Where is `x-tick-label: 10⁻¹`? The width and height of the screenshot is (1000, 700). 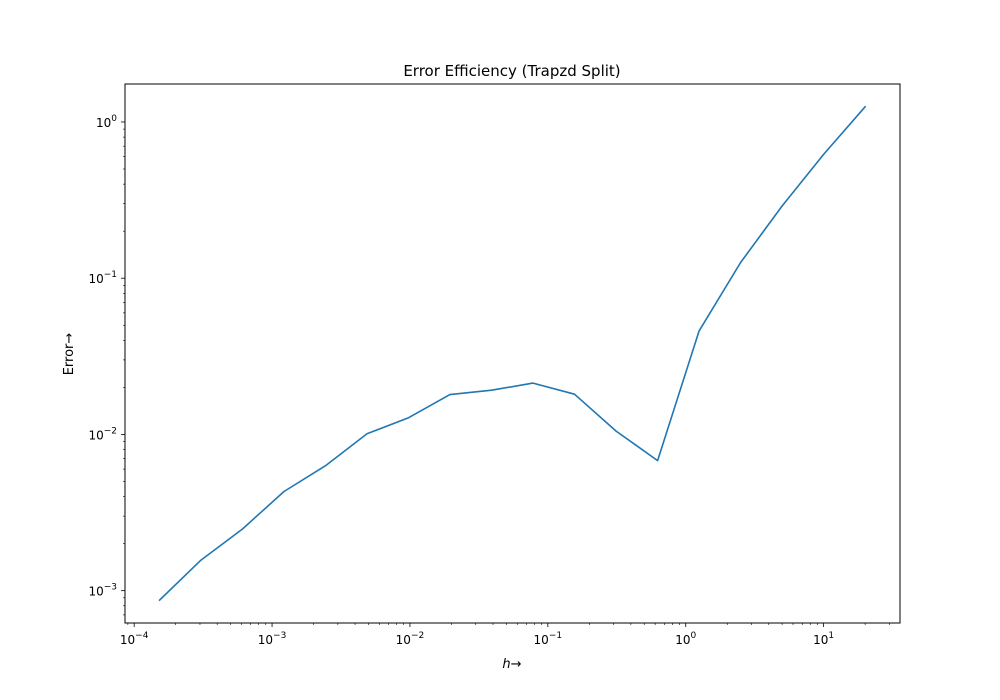 x-tick-label: 10⁻¹ is located at coordinates (548, 639).